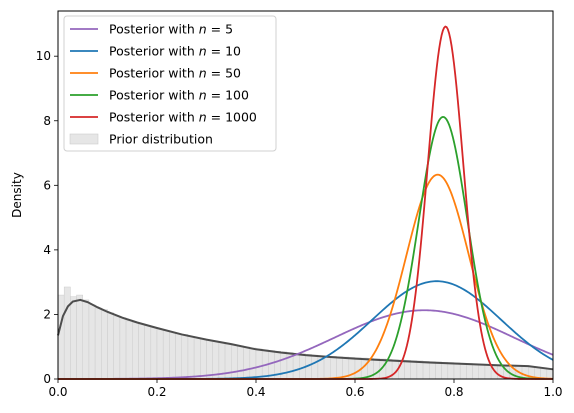 This screenshot has width=574, height=413. Describe the element at coordinates (161, 139) in the screenshot. I see `legend-label: Prior distribution` at that location.